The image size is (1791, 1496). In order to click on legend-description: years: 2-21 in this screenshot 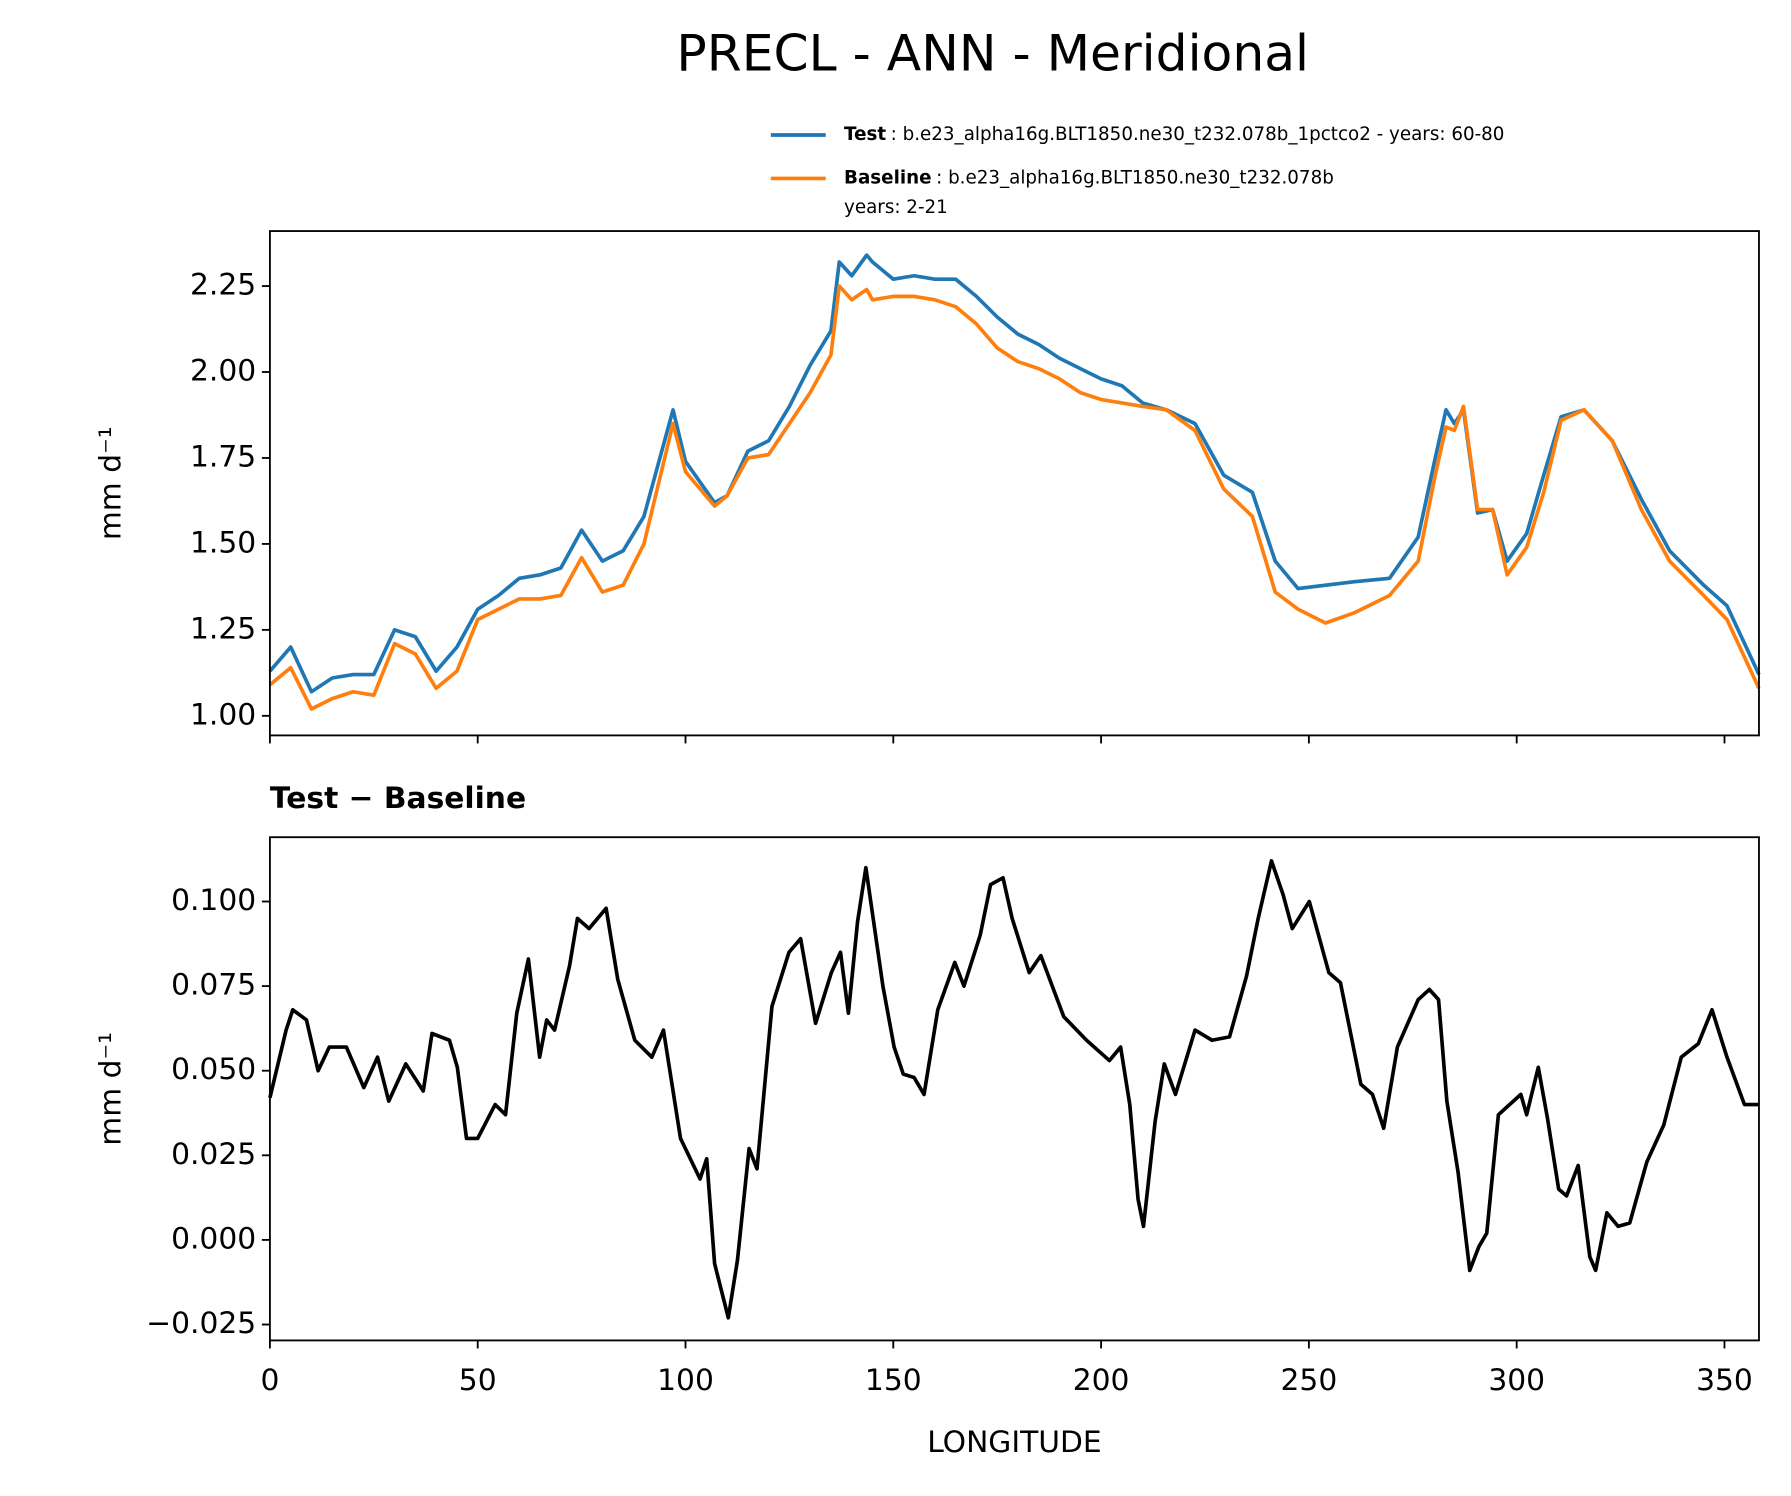, I will do `click(896, 207)`.